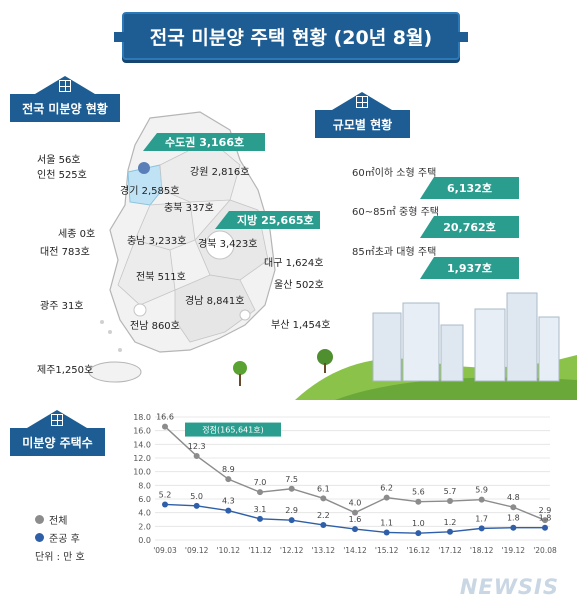 The width and height of the screenshot is (577, 611). I want to click on capital-area-tag: 수도권 3,166호, so click(204, 142).